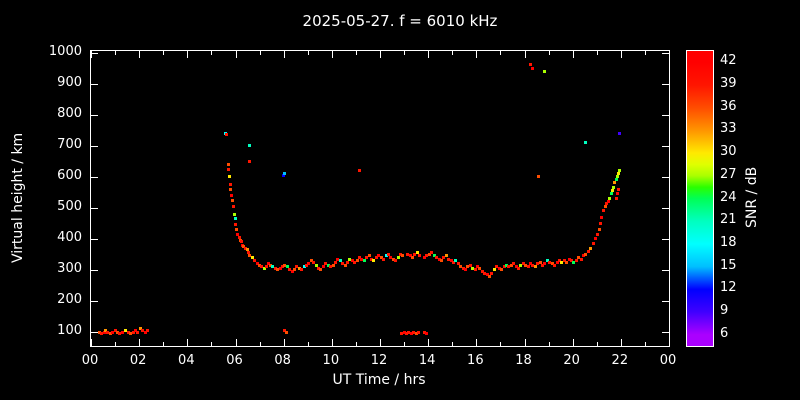 This screenshot has height=400, width=800. What do you see at coordinates (724, 333) in the screenshot?
I see `colorbar-tick-label: 6` at bounding box center [724, 333].